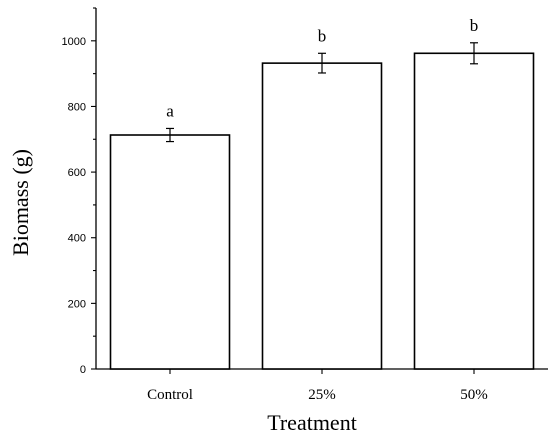 The height and width of the screenshot is (440, 550). I want to click on error-bars-group, so click(322, 92).